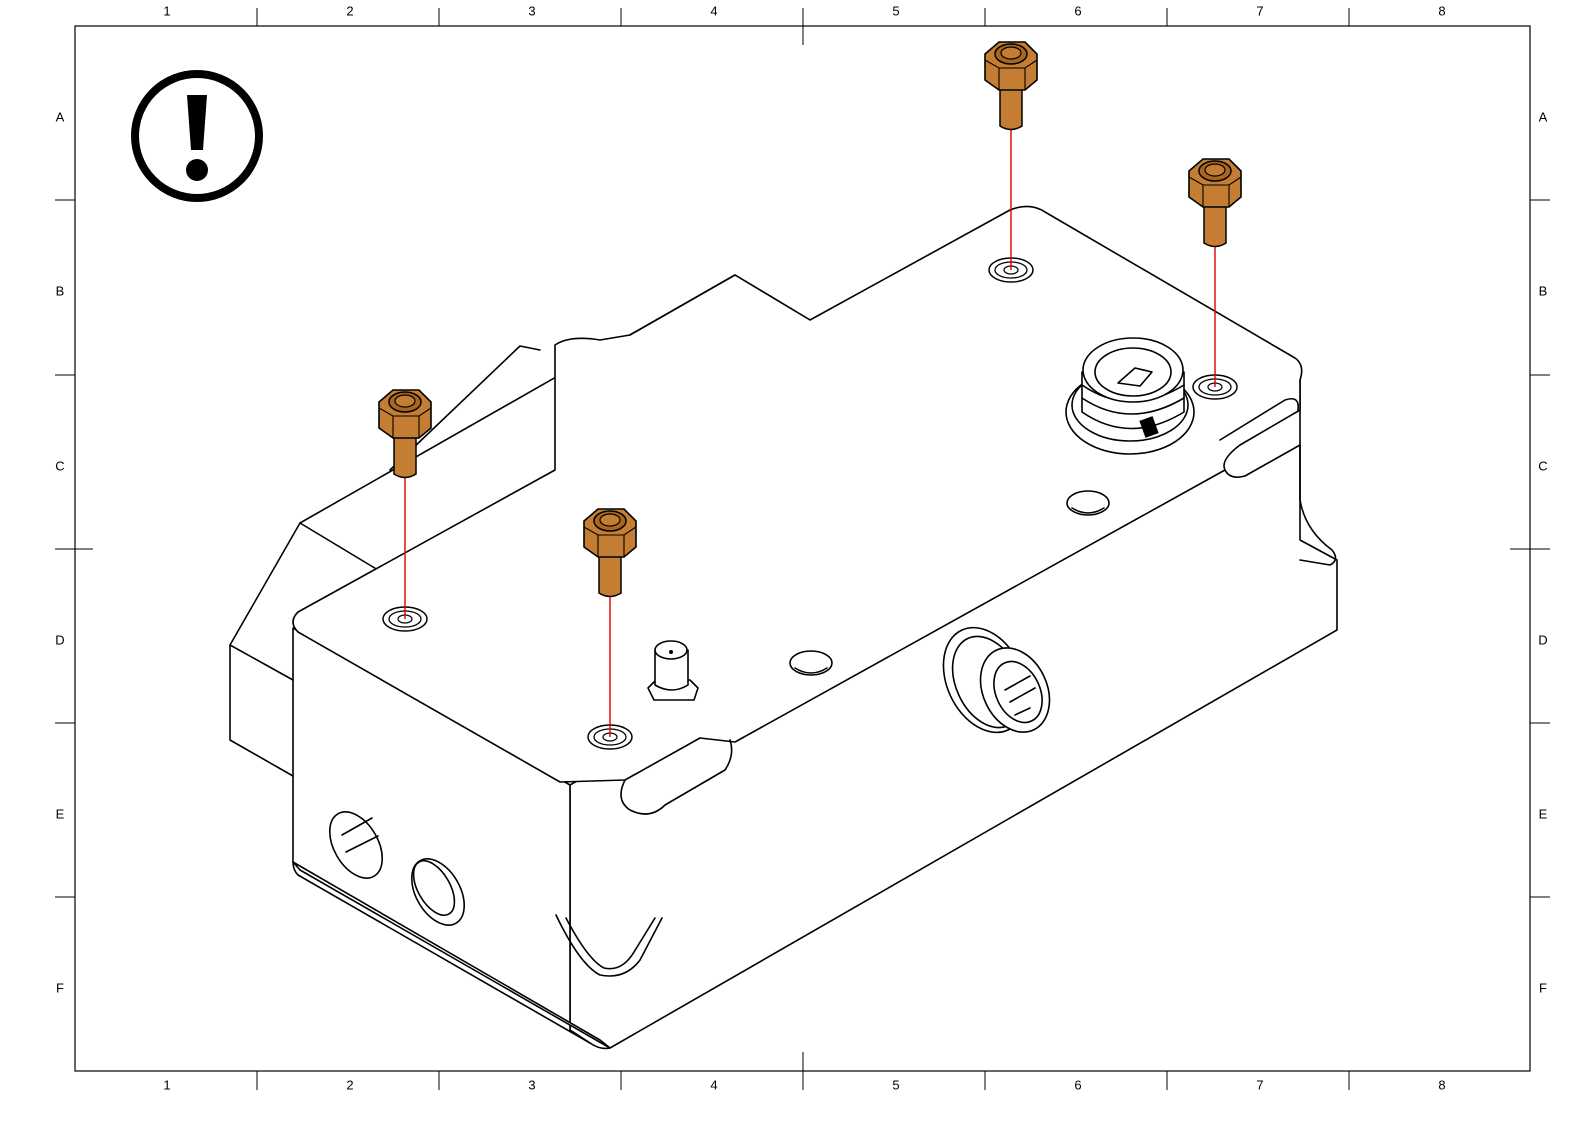  Describe the element at coordinates (197, 136) in the screenshot. I see `exclamation-circle-icon` at that location.